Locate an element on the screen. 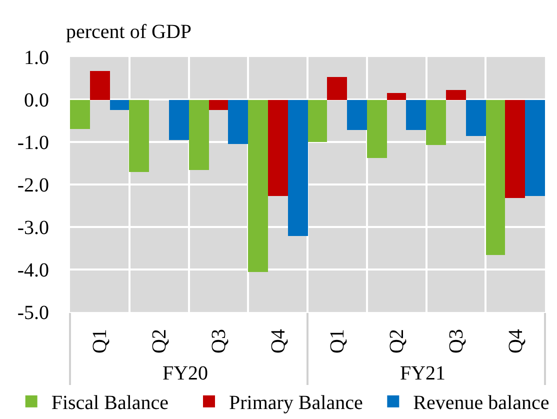  legend-label: Revenue balance is located at coordinates (481, 403).